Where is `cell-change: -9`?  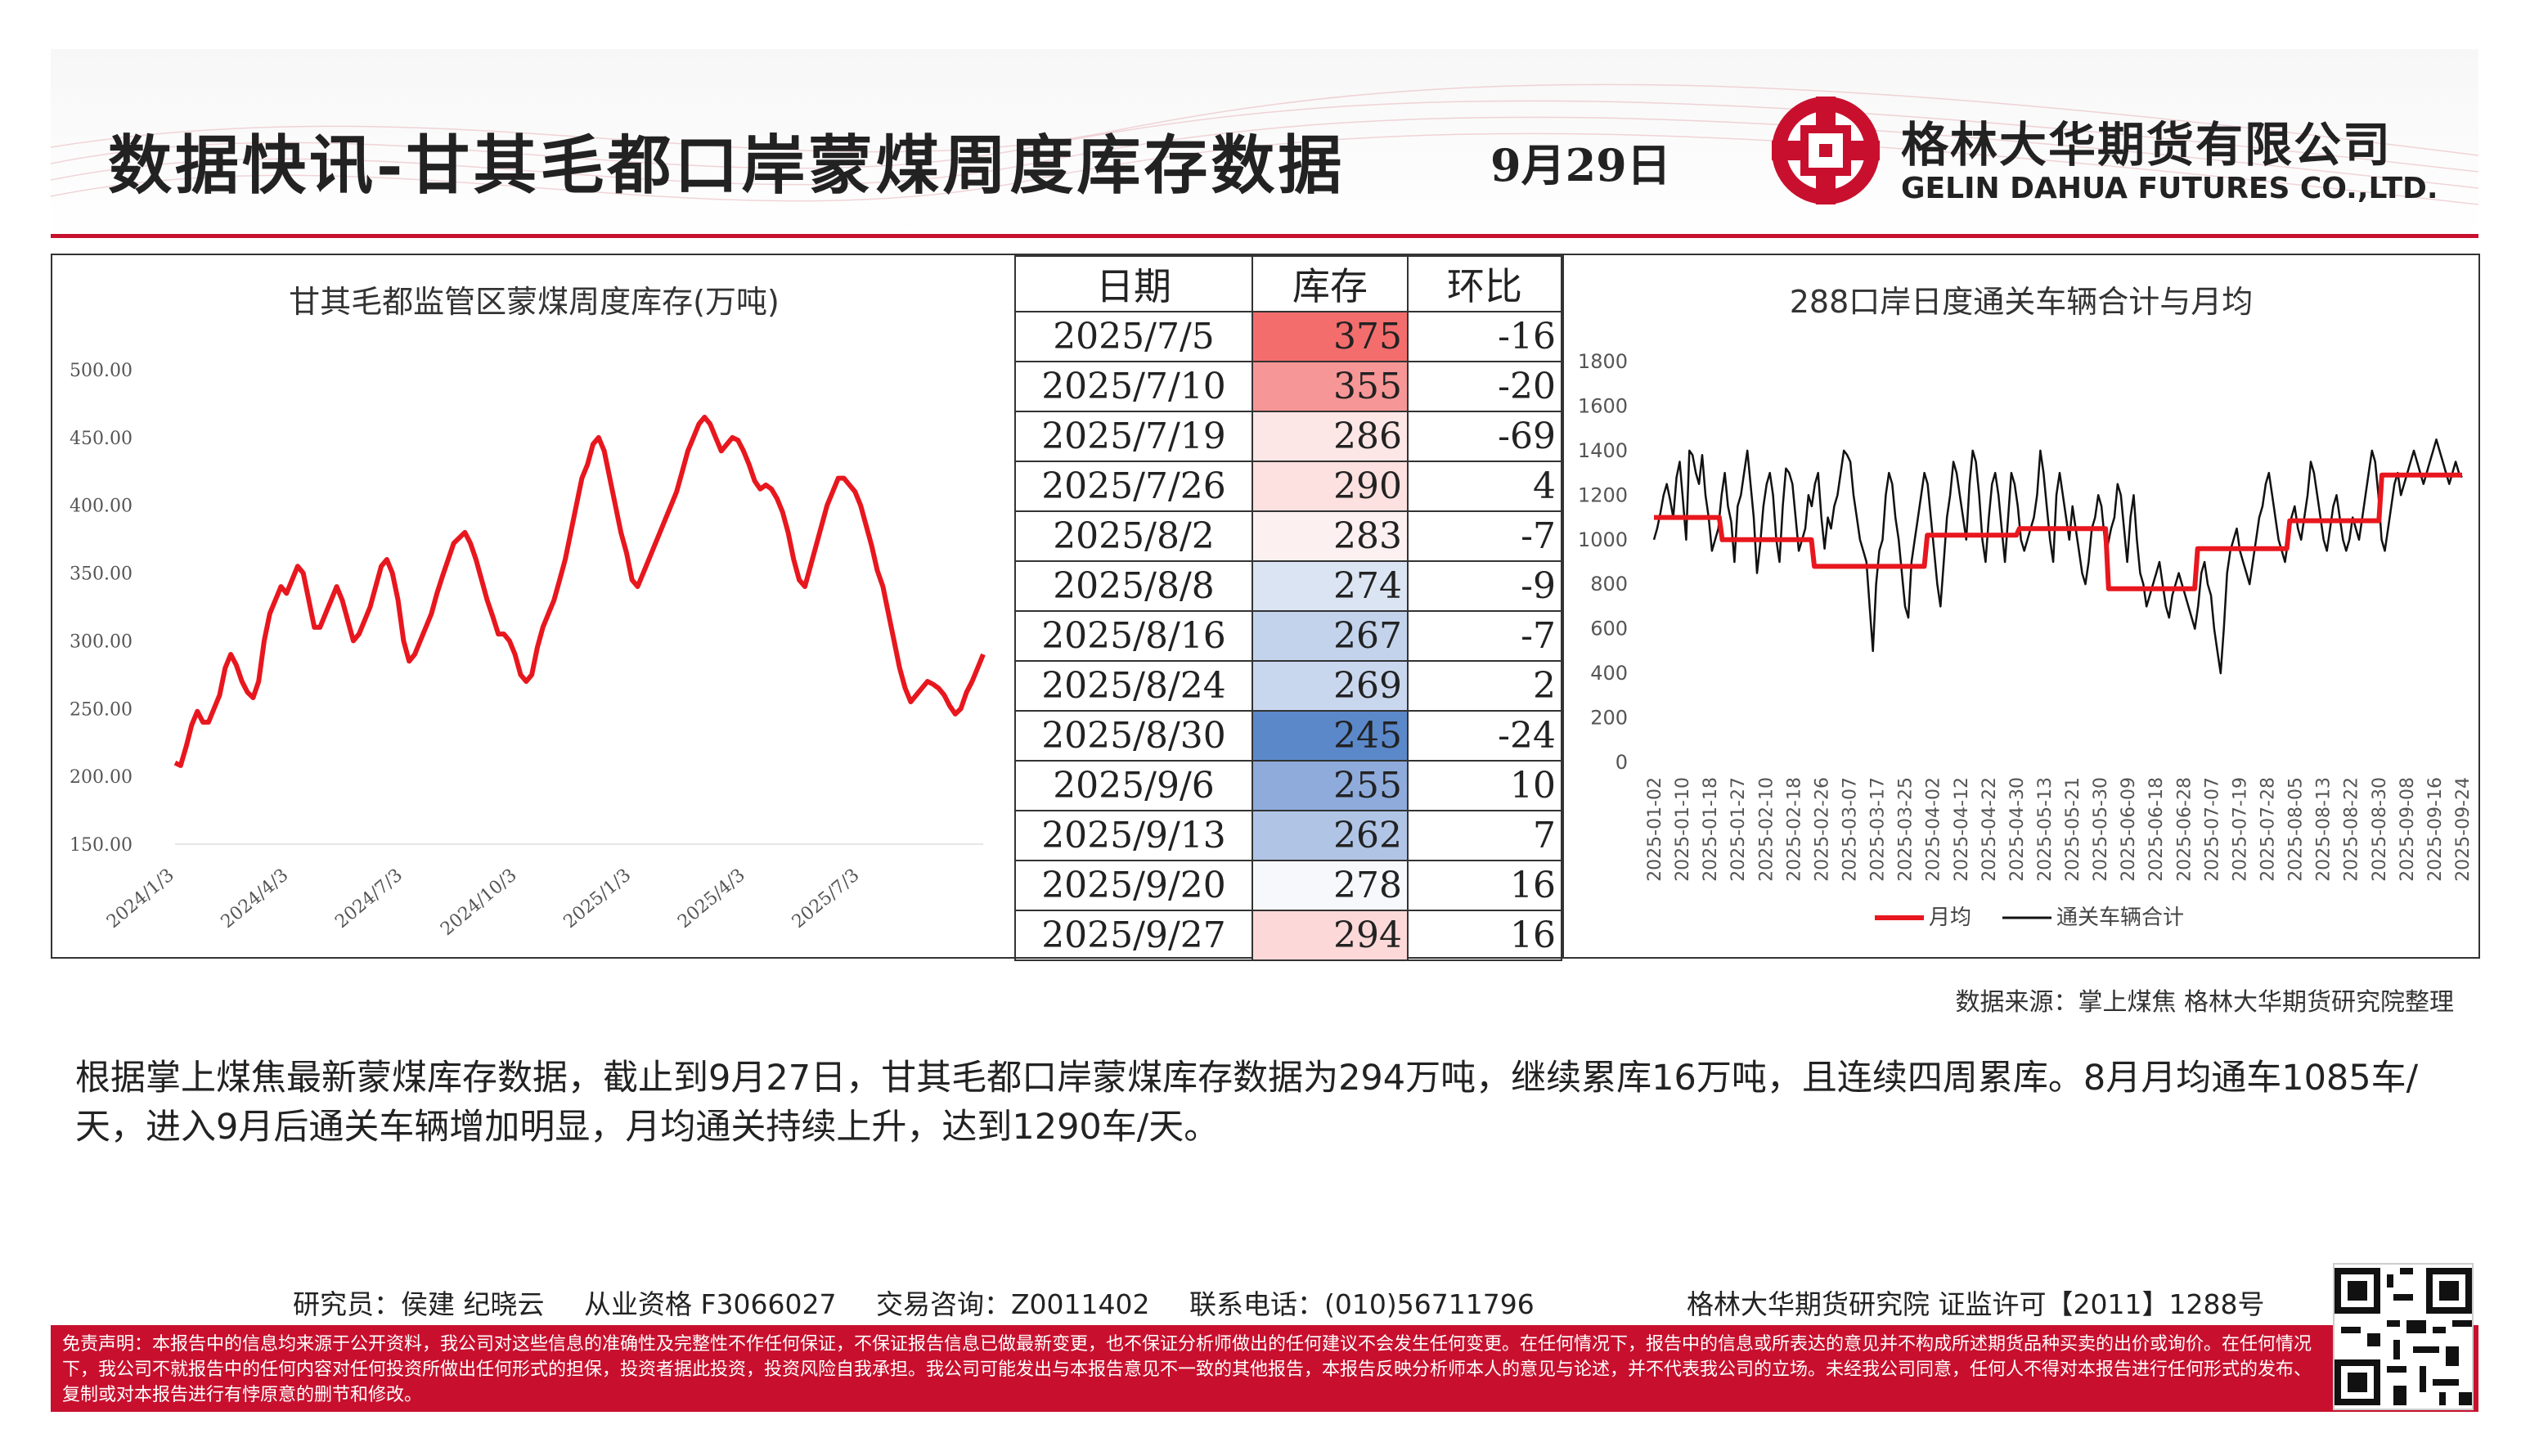
cell-change: -9 is located at coordinates (1484, 586).